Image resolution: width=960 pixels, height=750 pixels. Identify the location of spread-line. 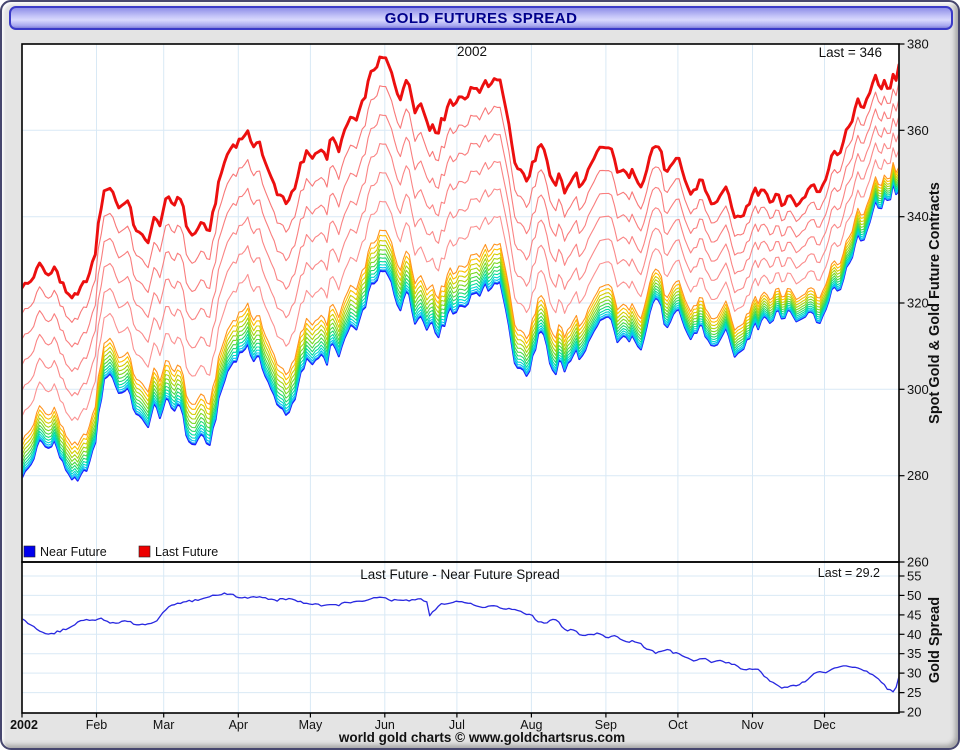
(460, 642).